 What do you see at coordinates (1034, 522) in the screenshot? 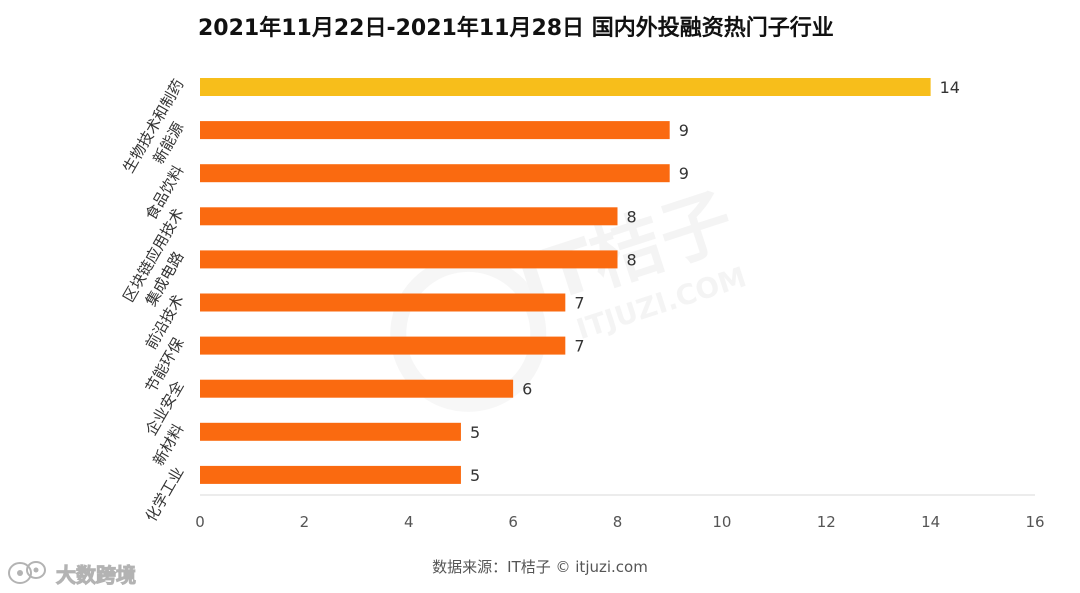
I see `x-tick-label: 16` at bounding box center [1034, 522].